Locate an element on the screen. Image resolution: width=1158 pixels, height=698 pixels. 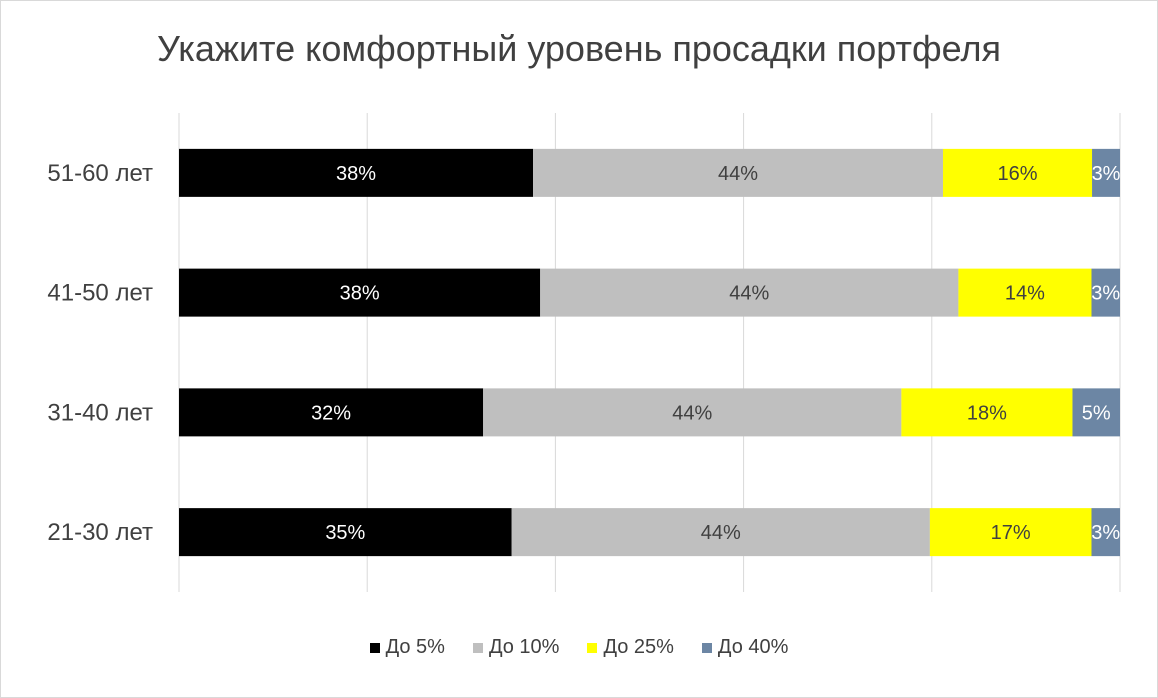
data-label: 14% is located at coordinates (1025, 294).